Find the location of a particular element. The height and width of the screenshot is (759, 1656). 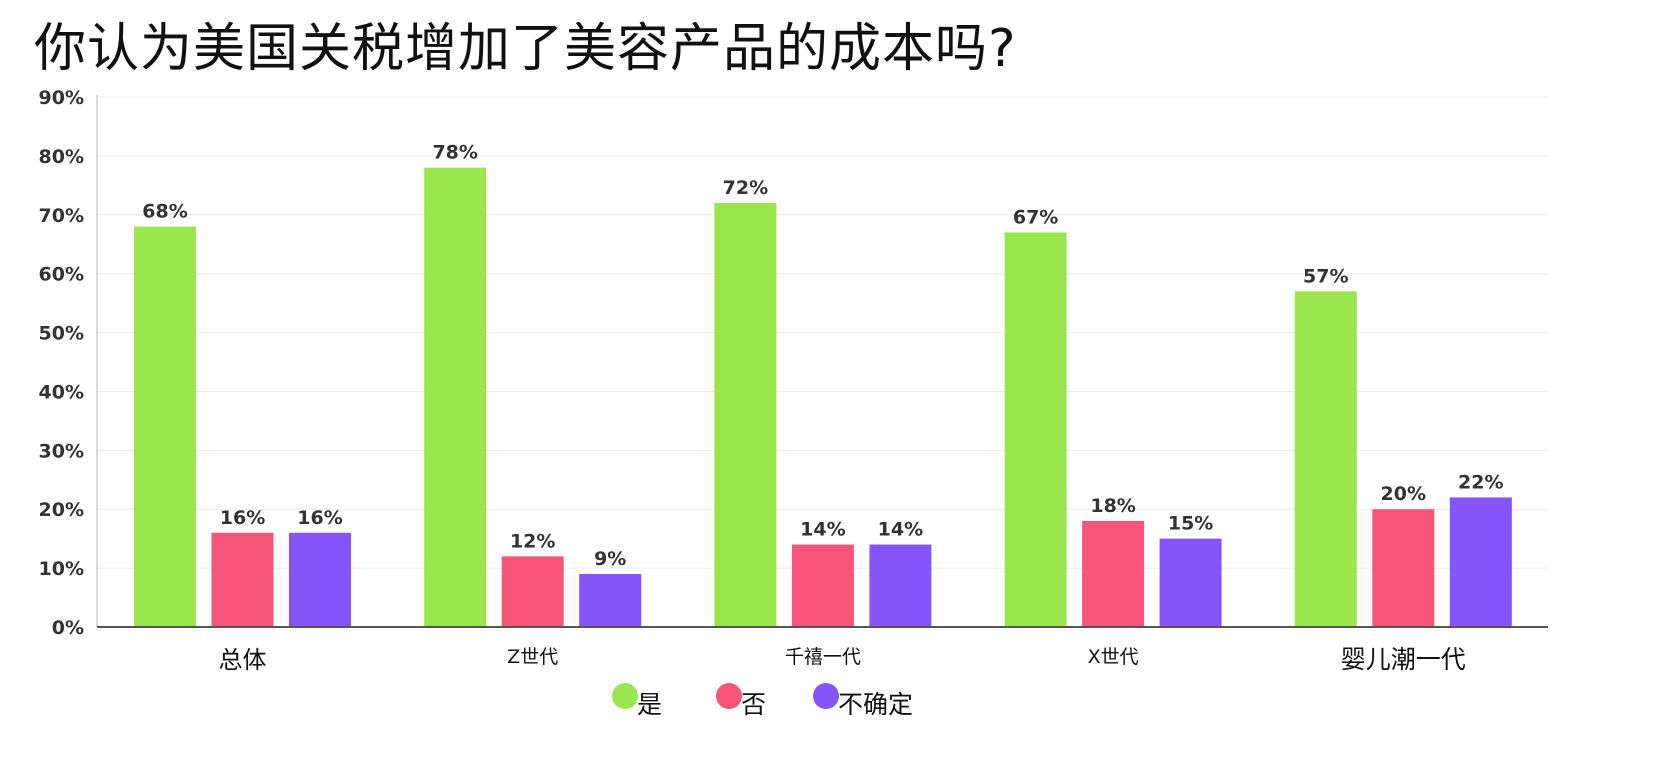

data-label: 15% is located at coordinates (1190, 524).